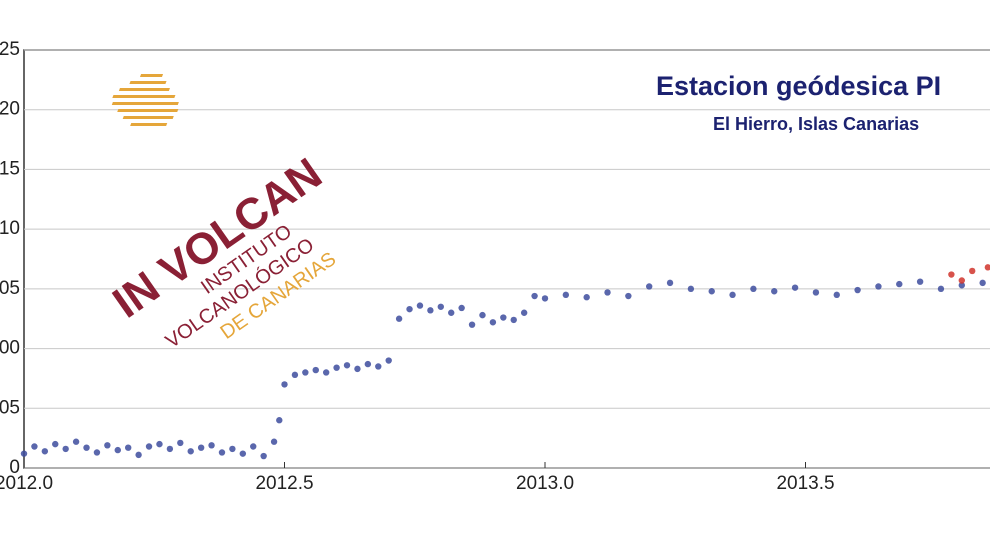 This screenshot has width=990, height=556. Describe the element at coordinates (805, 483) in the screenshot. I see `x-tick-label: 2013.5` at that location.